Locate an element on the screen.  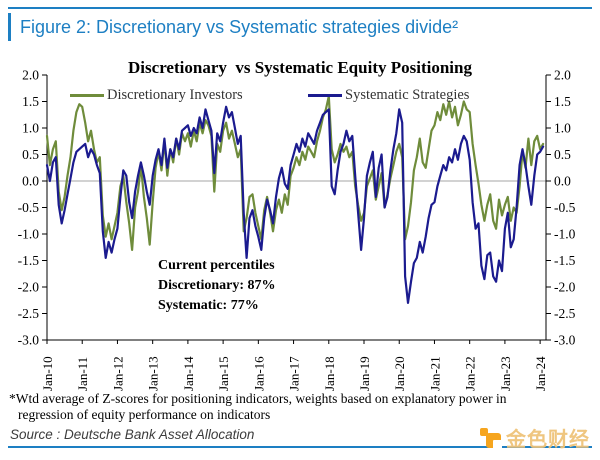
y-axis-tick-label-right: 1.5 is located at coordinates (562, 101).